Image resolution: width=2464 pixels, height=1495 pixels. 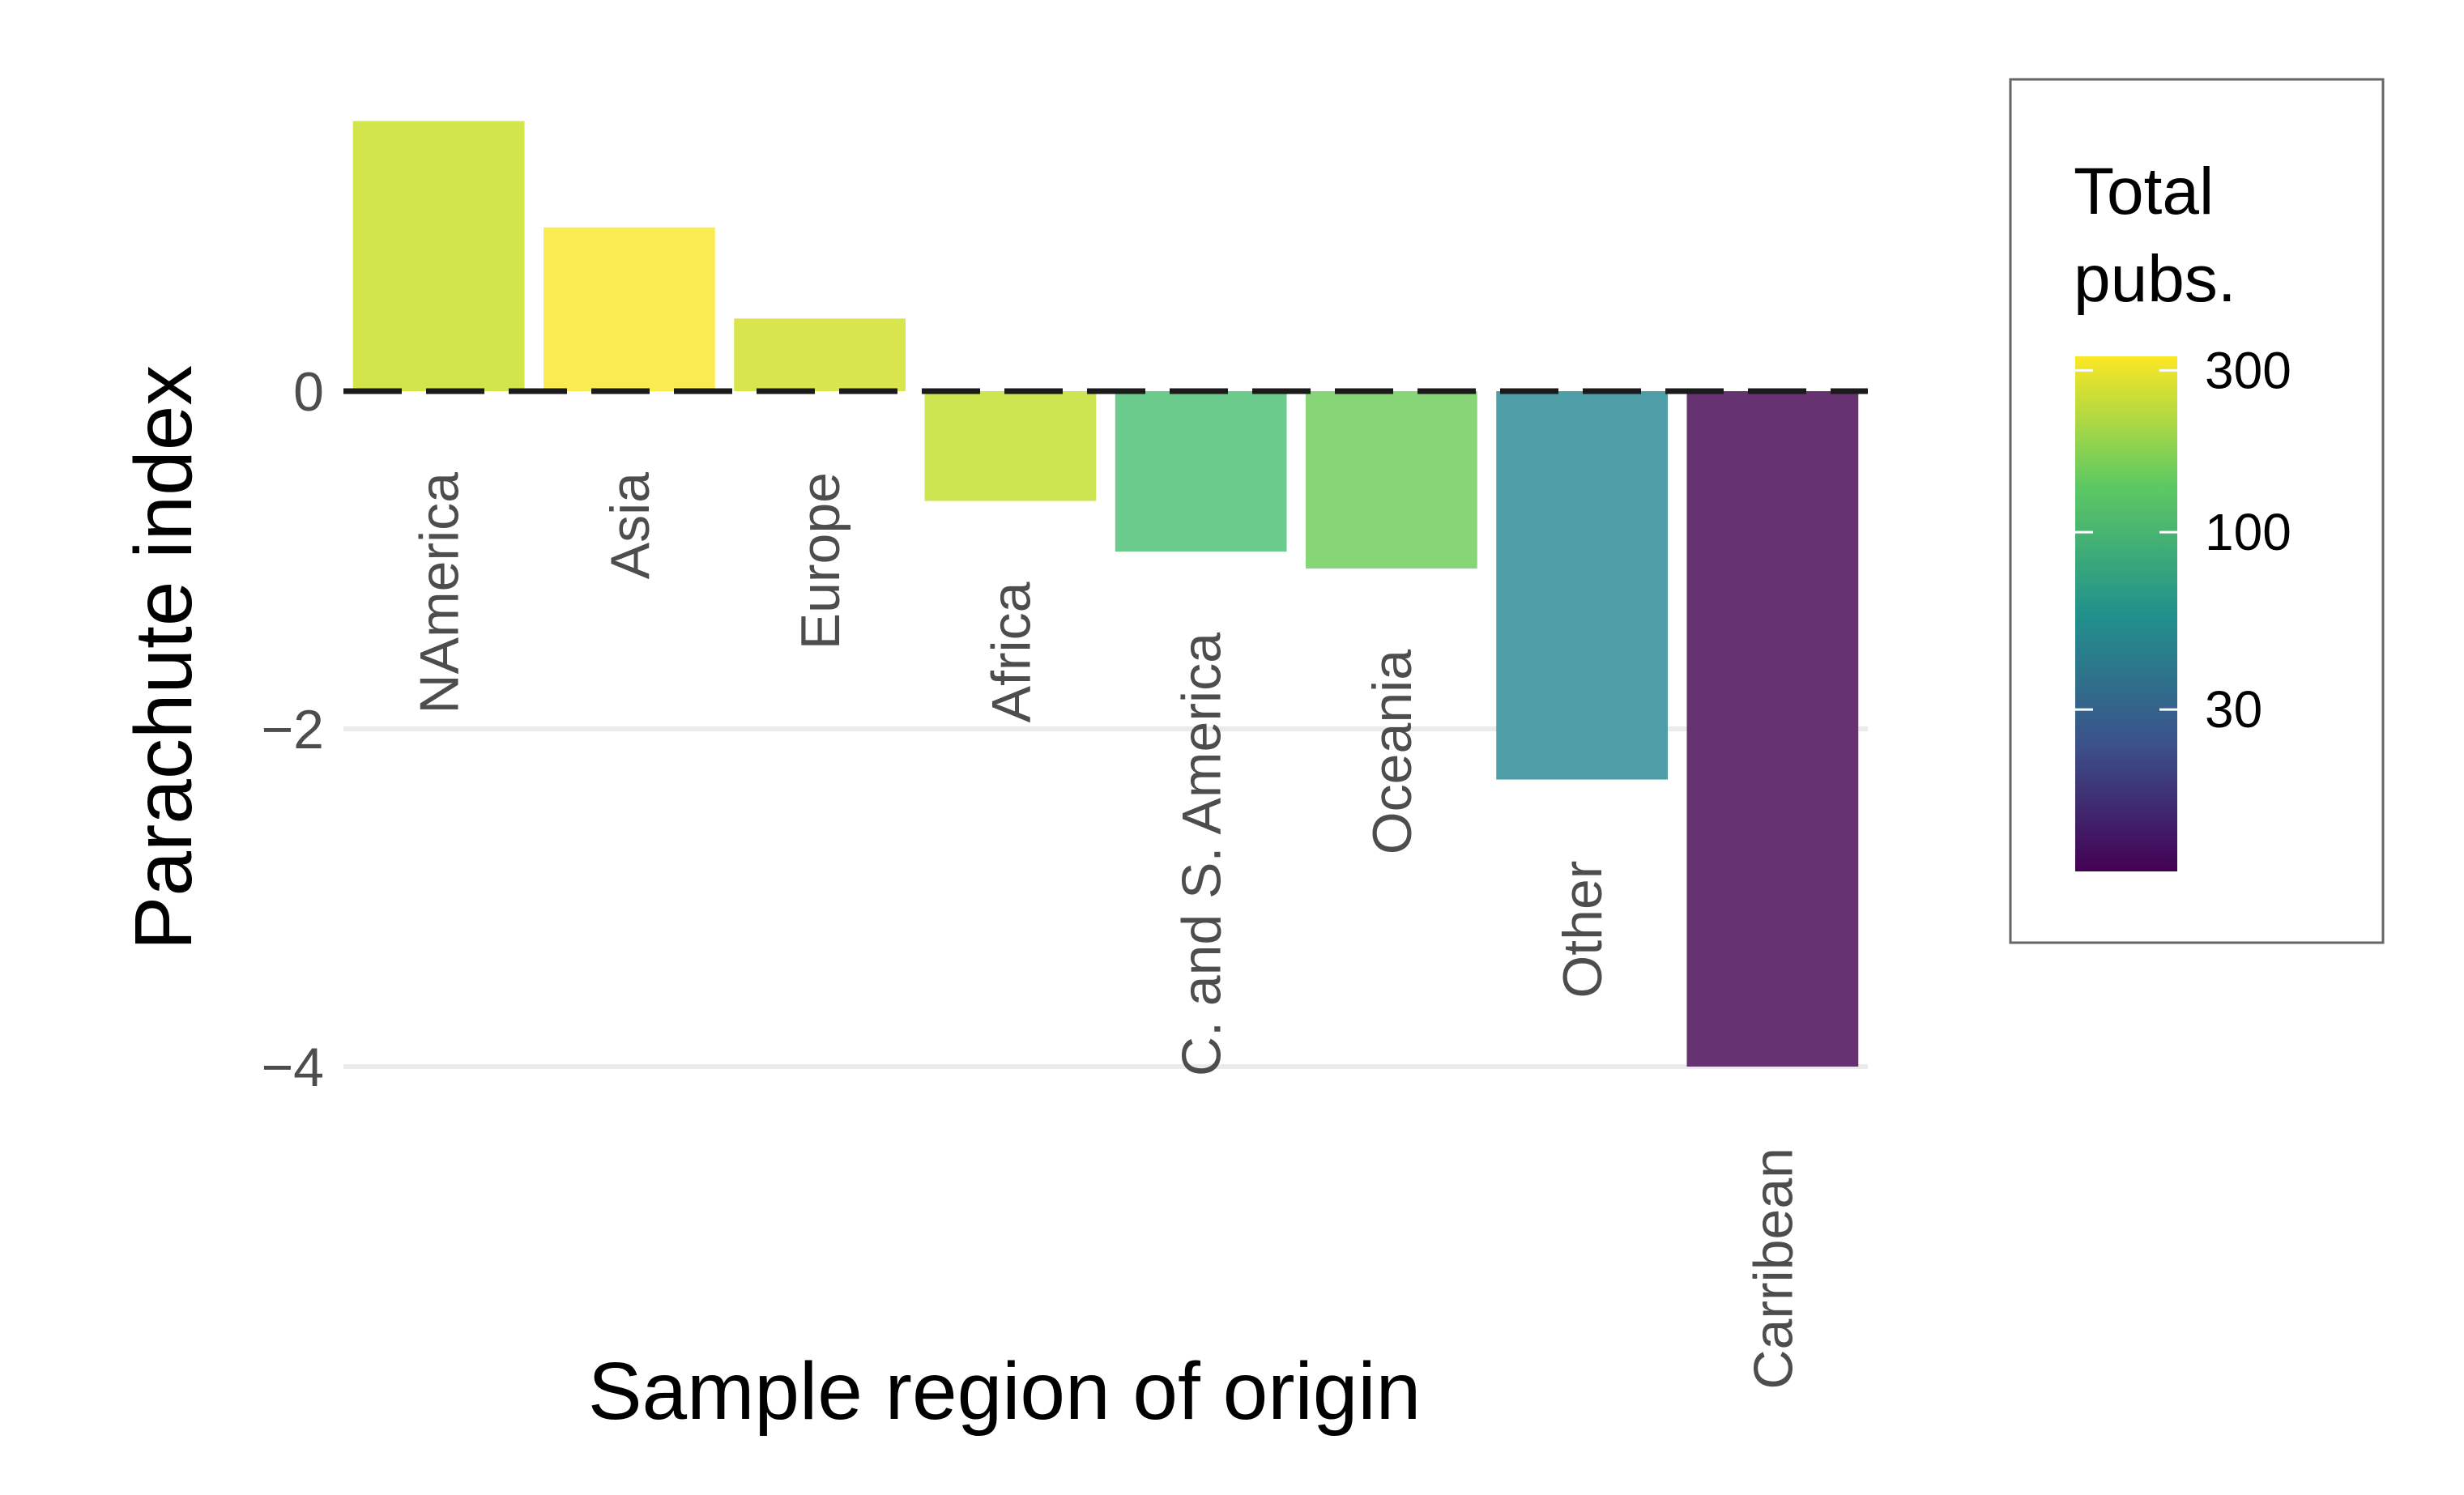 I want to click on x-axis-title: Sample region of origin, so click(x=1004, y=1391).